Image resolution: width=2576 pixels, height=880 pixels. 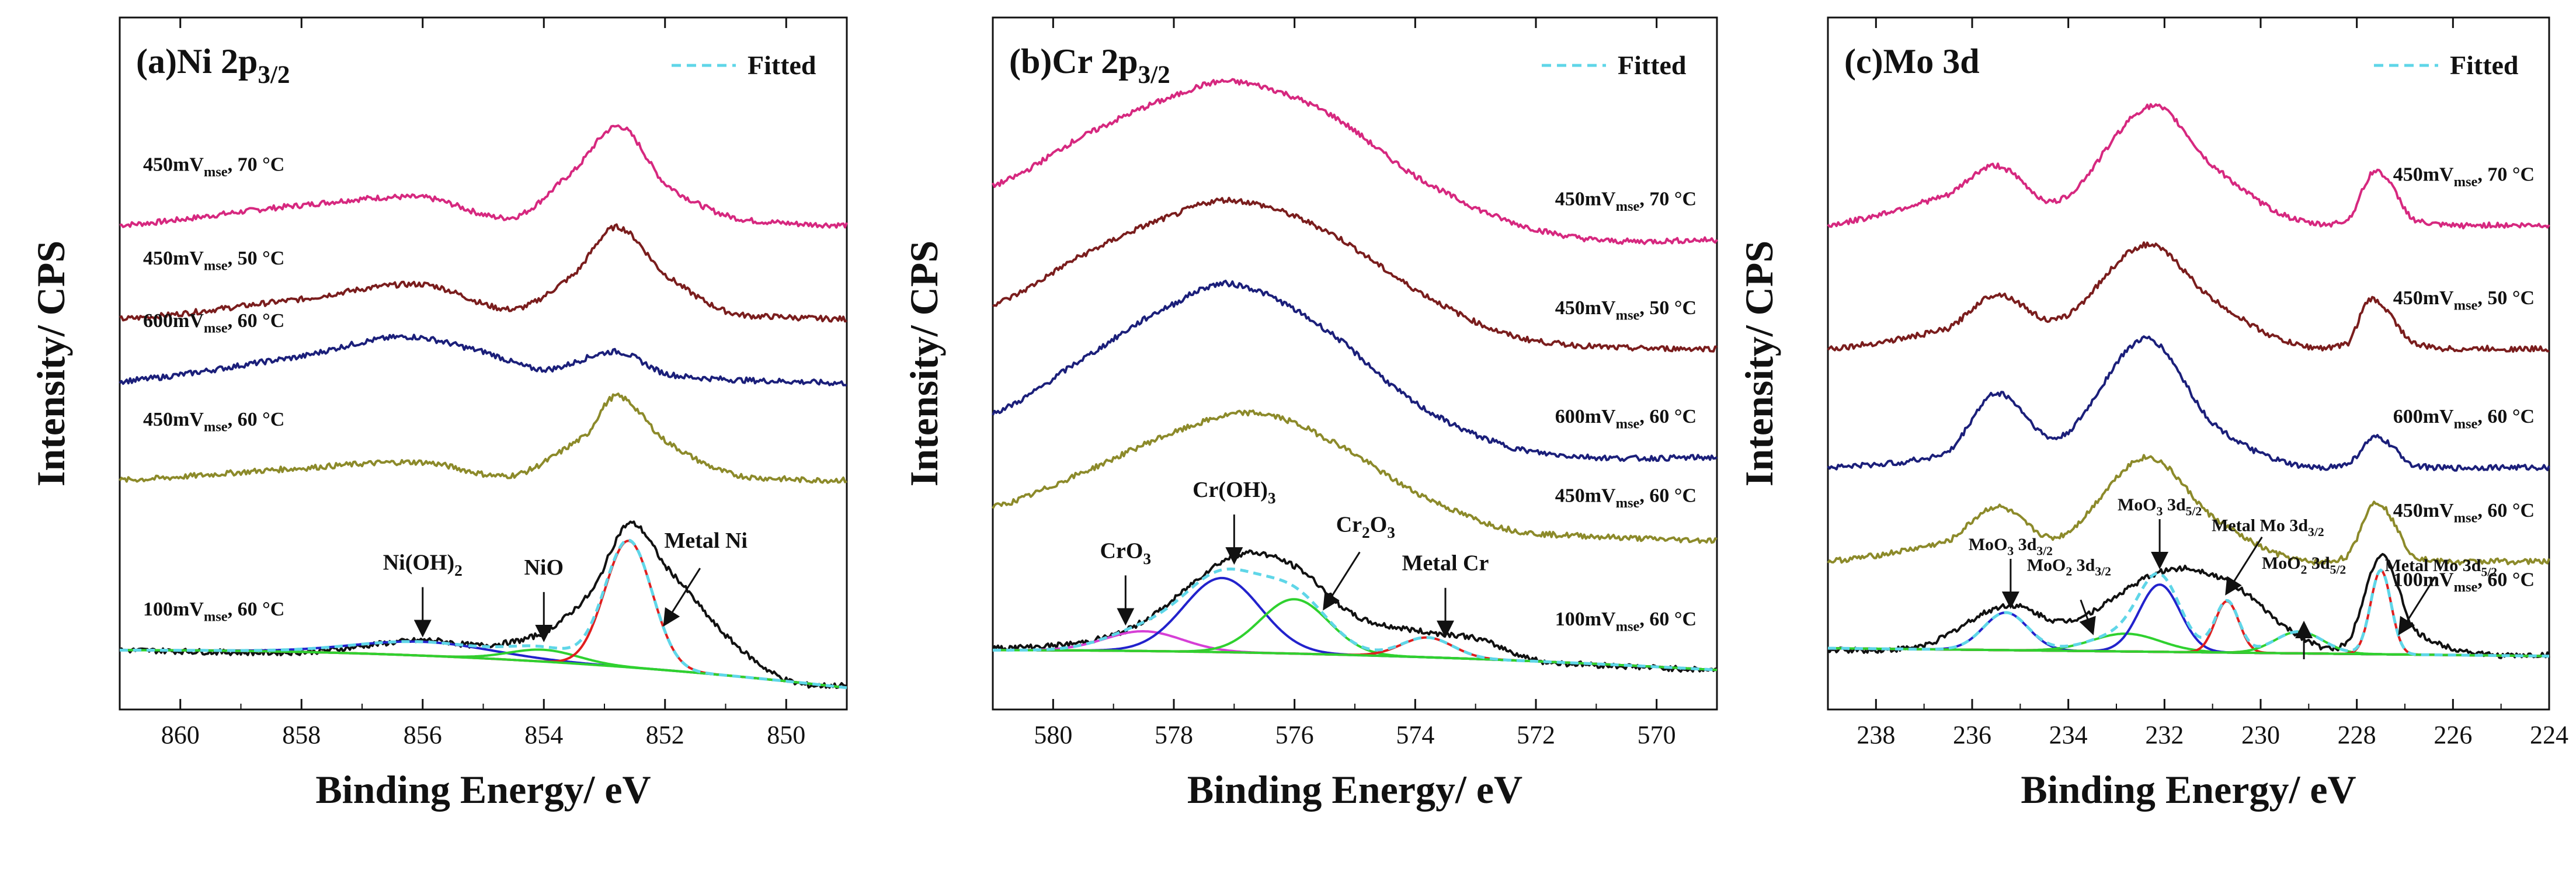 I want to click on x-tick-label: 570, so click(x=1657, y=735).